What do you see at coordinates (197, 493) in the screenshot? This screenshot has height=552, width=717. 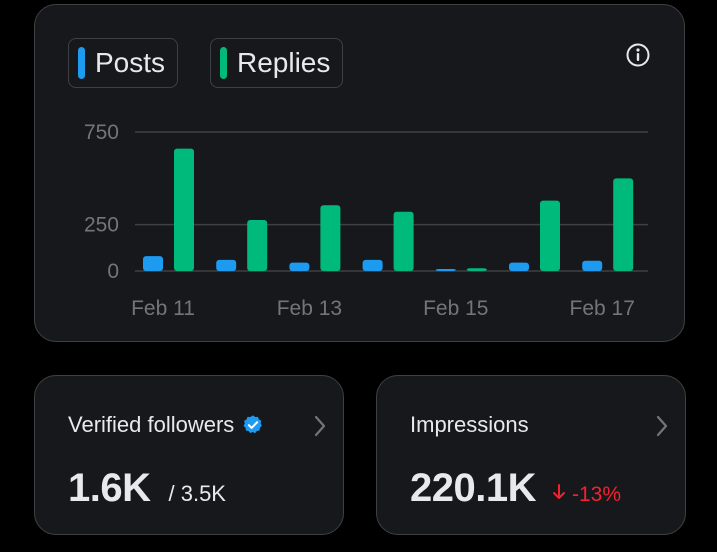 I see `verified-followers-total: / 3.5K` at bounding box center [197, 493].